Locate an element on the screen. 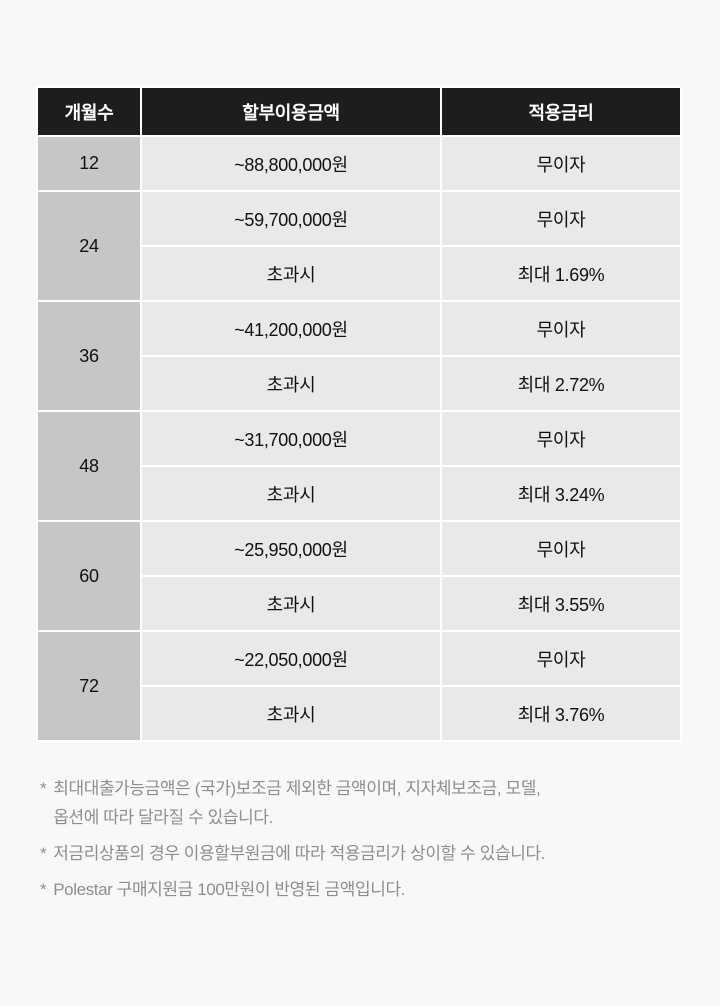 The height and width of the screenshot is (1006, 720). footnote-line: Polestar 구매지원금 100만원이 반영된 금액입니다. is located at coordinates (229, 889).